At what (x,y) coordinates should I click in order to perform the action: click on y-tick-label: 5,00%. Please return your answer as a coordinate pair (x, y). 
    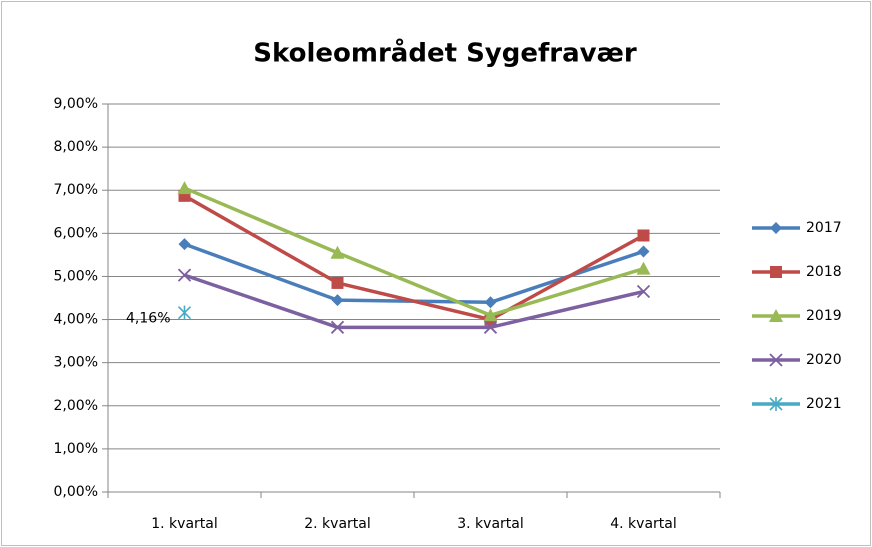
    Looking at the image, I should click on (76, 276).